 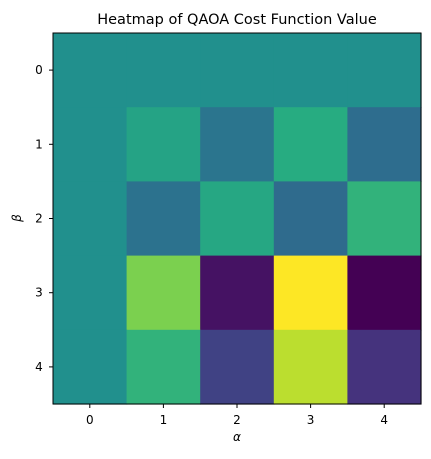 I want to click on x-axis-ticks: 0 1 2 3 4, so click(x=237, y=415).